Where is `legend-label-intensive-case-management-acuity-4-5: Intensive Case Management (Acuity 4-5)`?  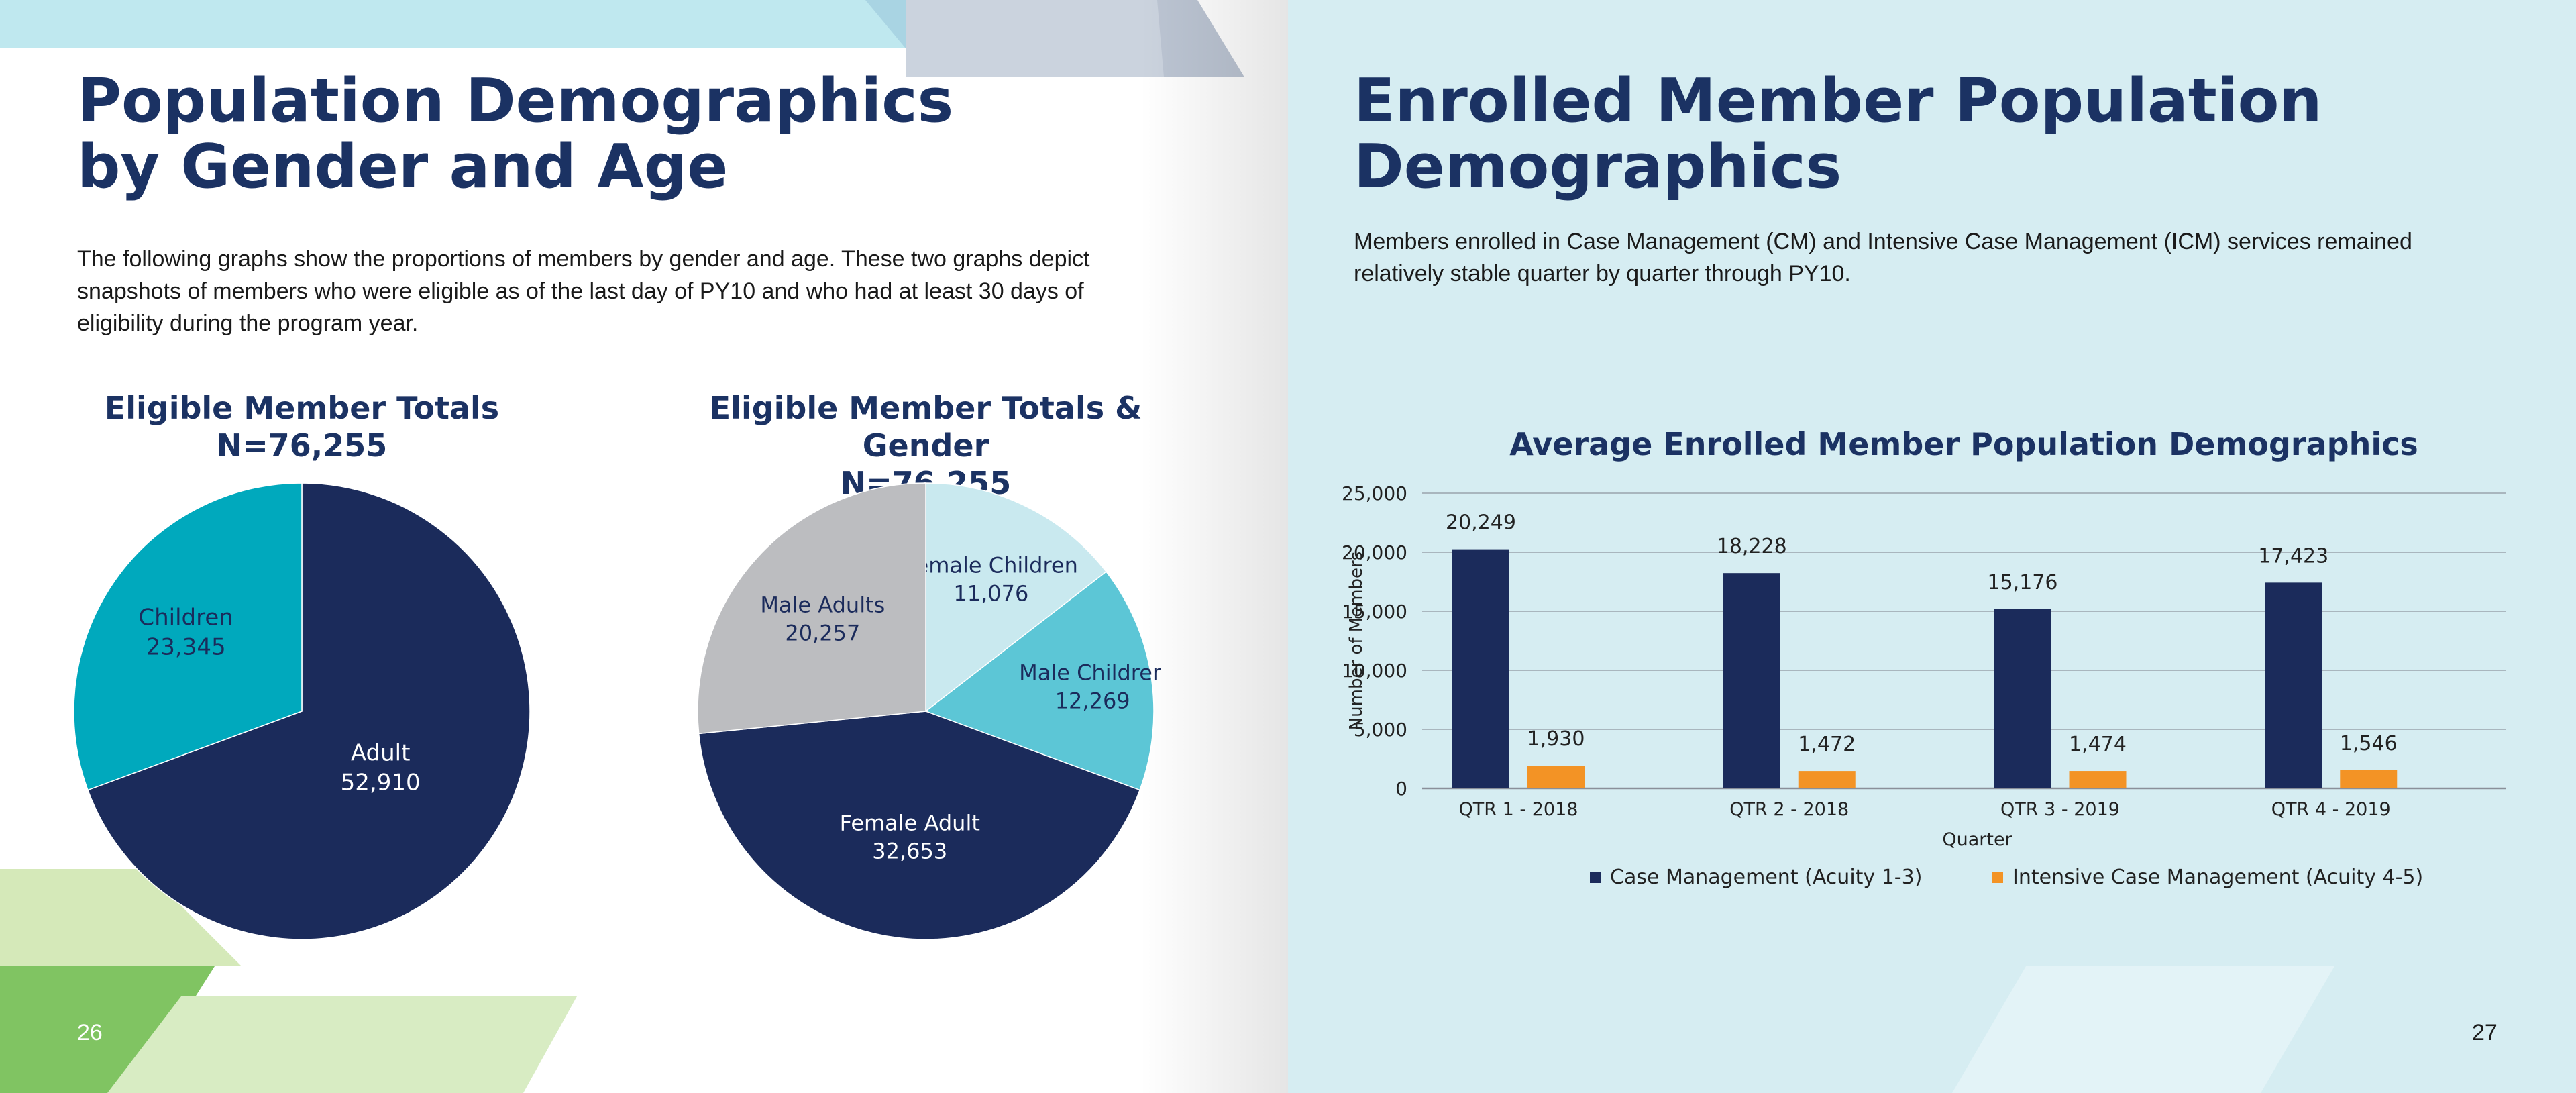 legend-label-intensive-case-management-acuity-4-5: Intensive Case Management (Acuity 4-5) is located at coordinates (2217, 877).